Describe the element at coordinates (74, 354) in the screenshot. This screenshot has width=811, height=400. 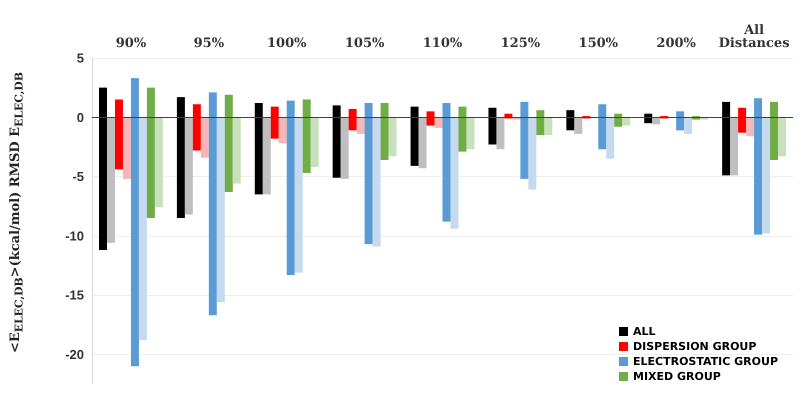
I see `y-tick-label: -20` at that location.